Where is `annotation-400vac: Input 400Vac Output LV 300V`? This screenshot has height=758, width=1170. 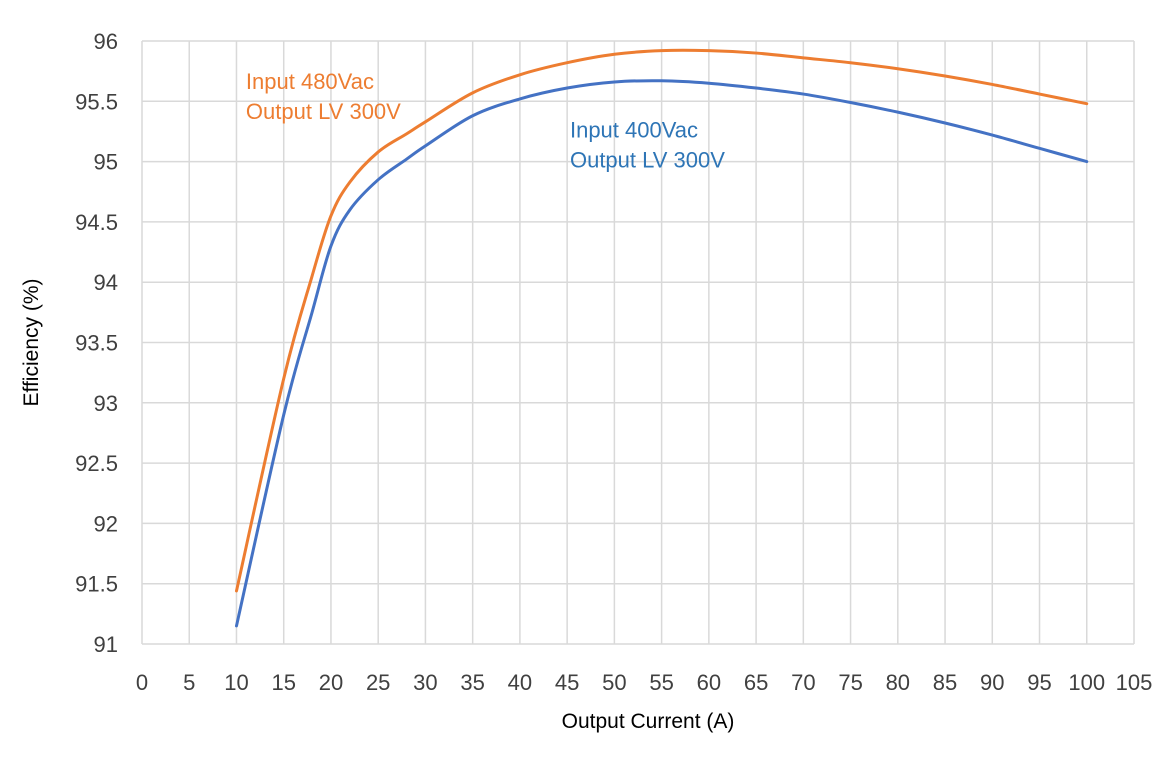 annotation-400vac: Input 400Vac Output LV 300V is located at coordinates (647, 144).